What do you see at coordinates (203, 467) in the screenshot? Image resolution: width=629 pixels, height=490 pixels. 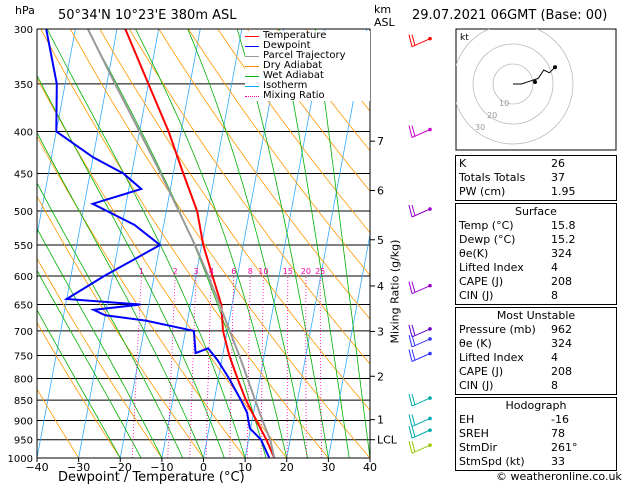 I see `x-tick-label: 0` at bounding box center [203, 467].